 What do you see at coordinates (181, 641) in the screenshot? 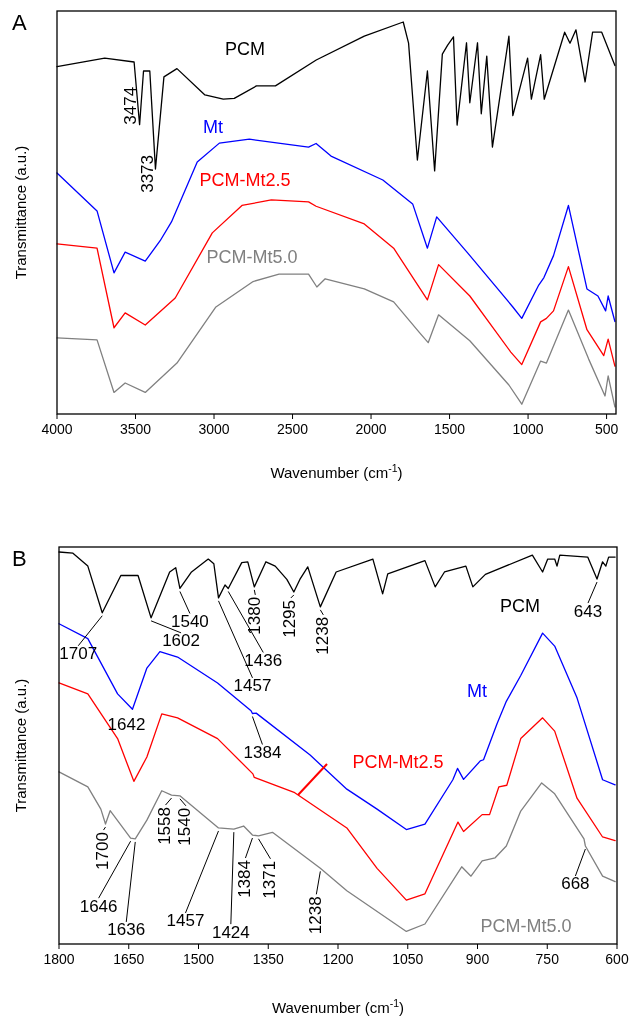
I see `annotation: 1602` at bounding box center [181, 641].